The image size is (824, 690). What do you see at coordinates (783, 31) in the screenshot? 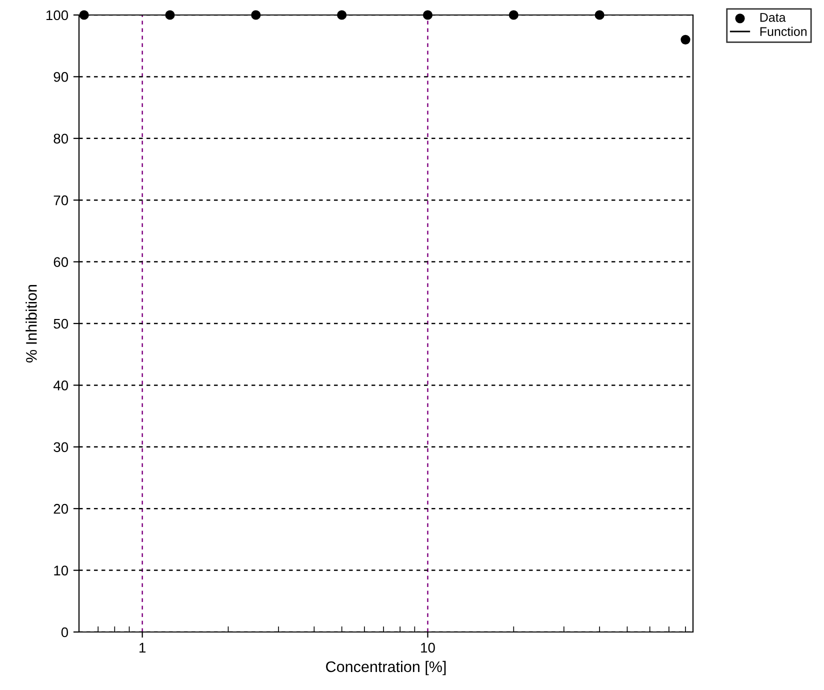
I see `legend-label: Function` at bounding box center [783, 31].